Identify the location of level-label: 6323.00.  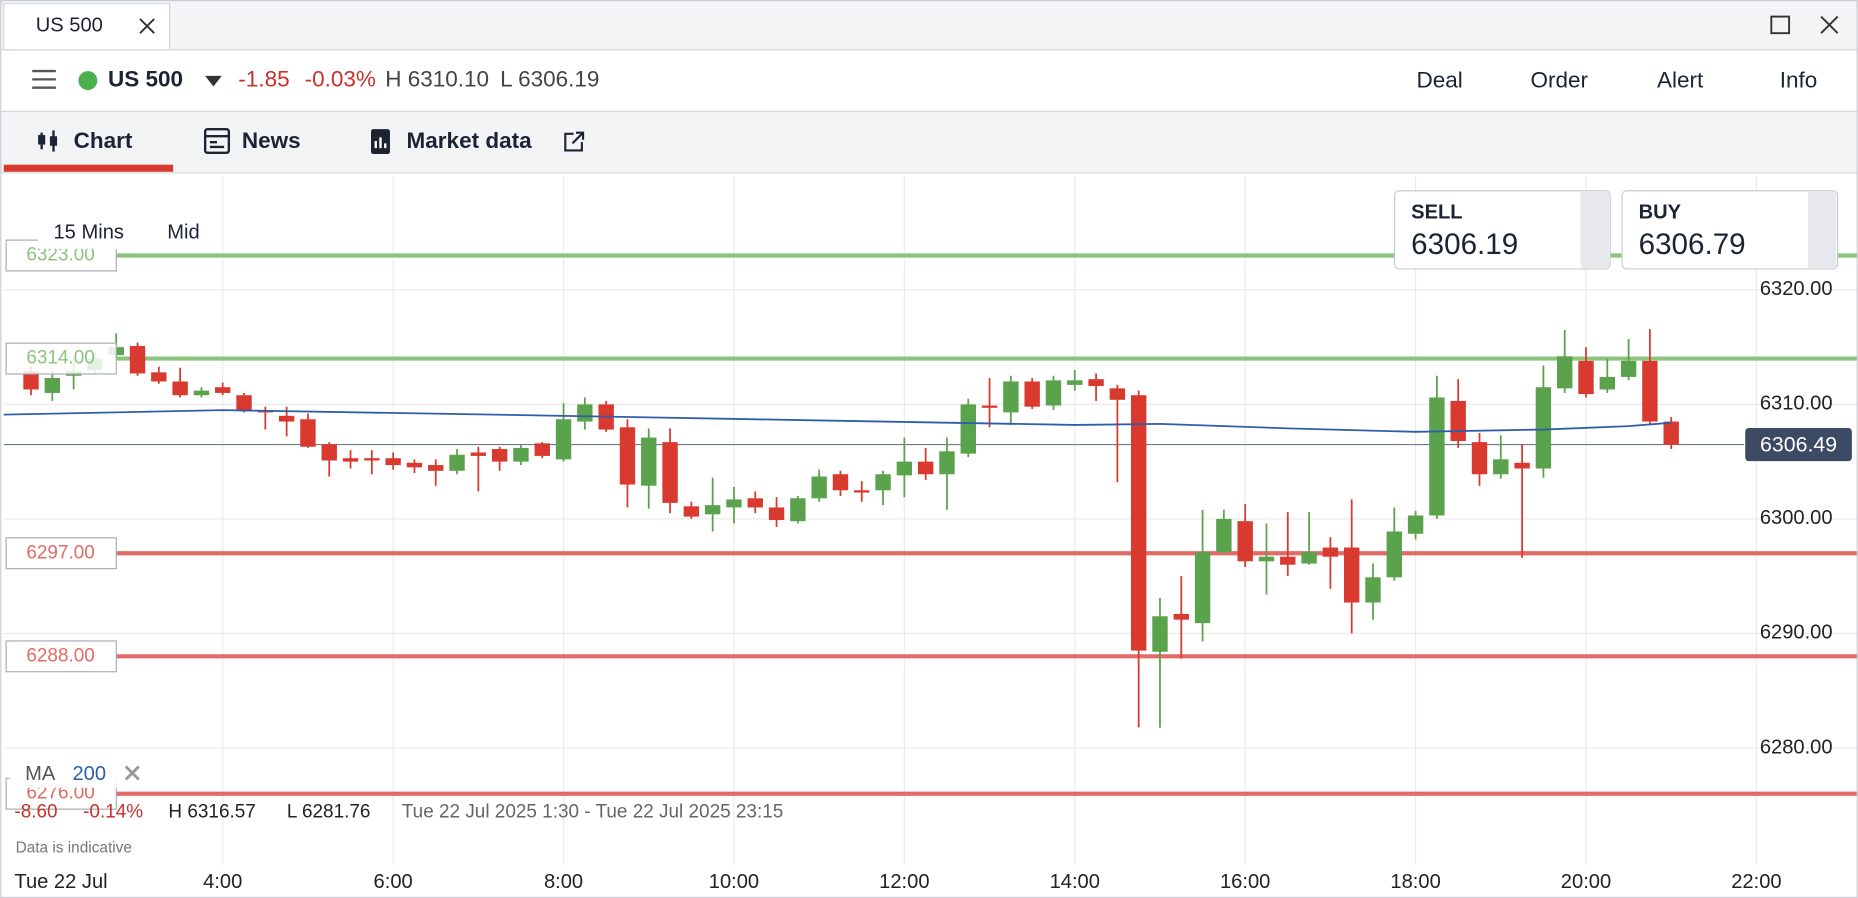
(60, 254).